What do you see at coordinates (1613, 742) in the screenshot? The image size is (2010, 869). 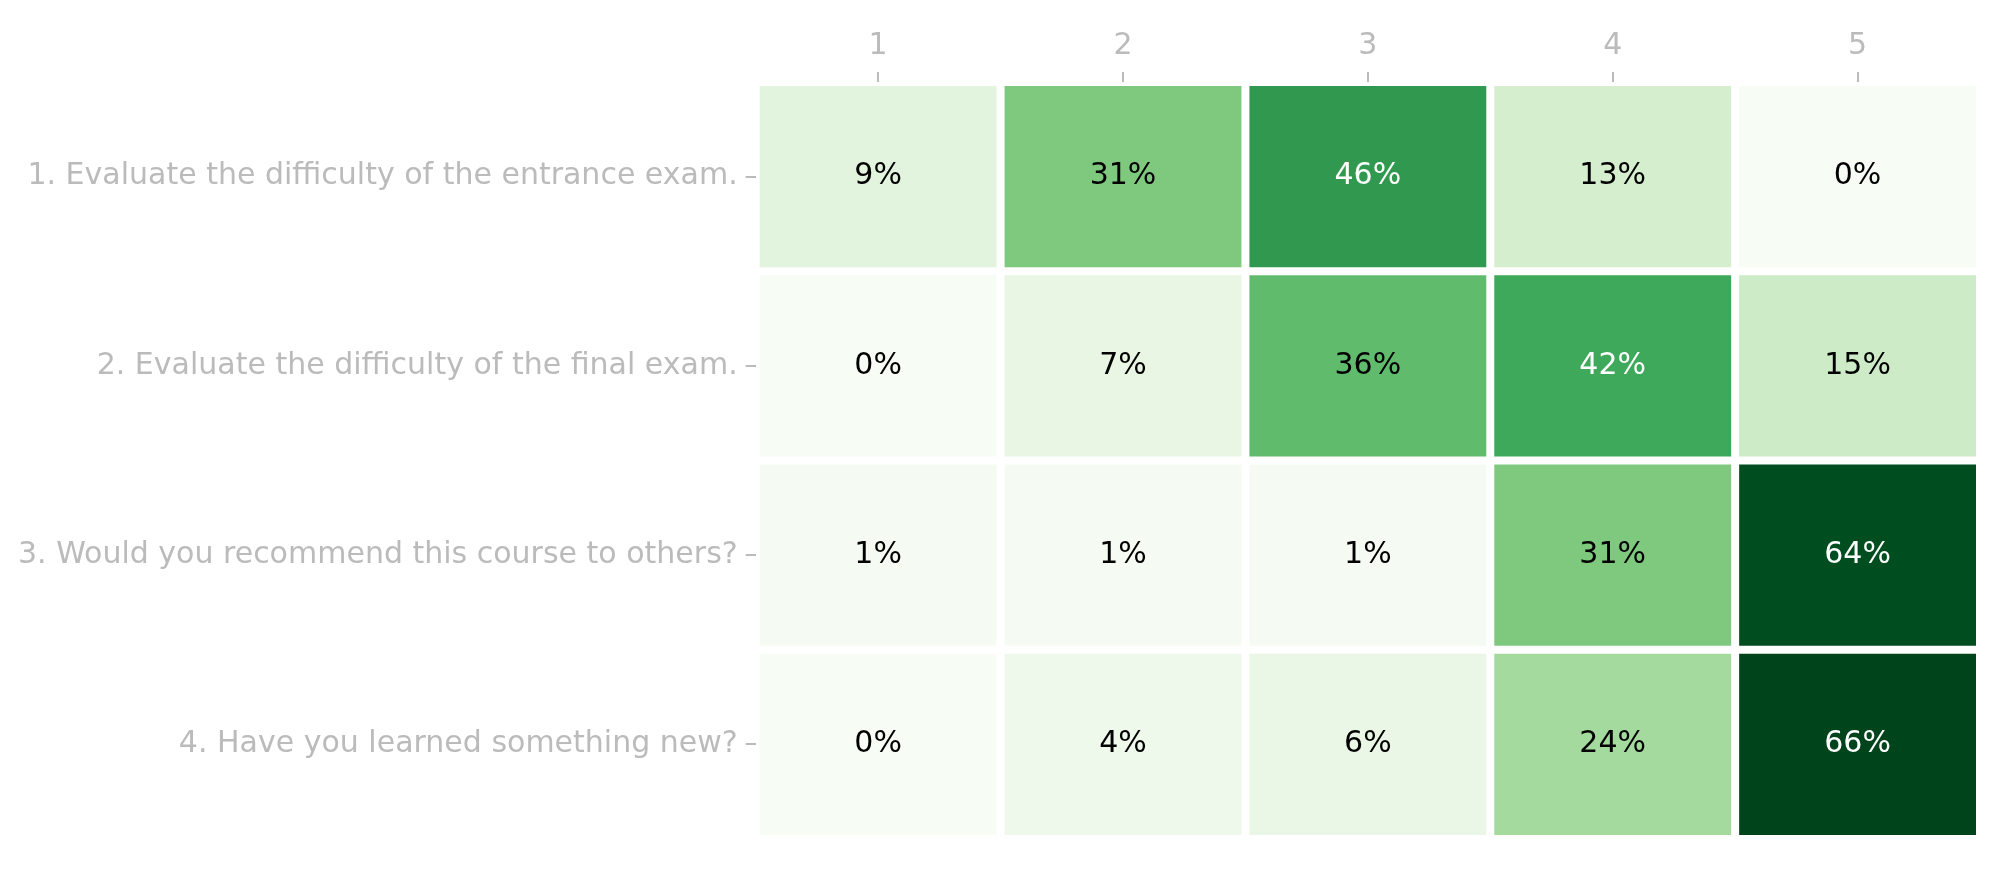 I see `data-label: 24%` at bounding box center [1613, 742].